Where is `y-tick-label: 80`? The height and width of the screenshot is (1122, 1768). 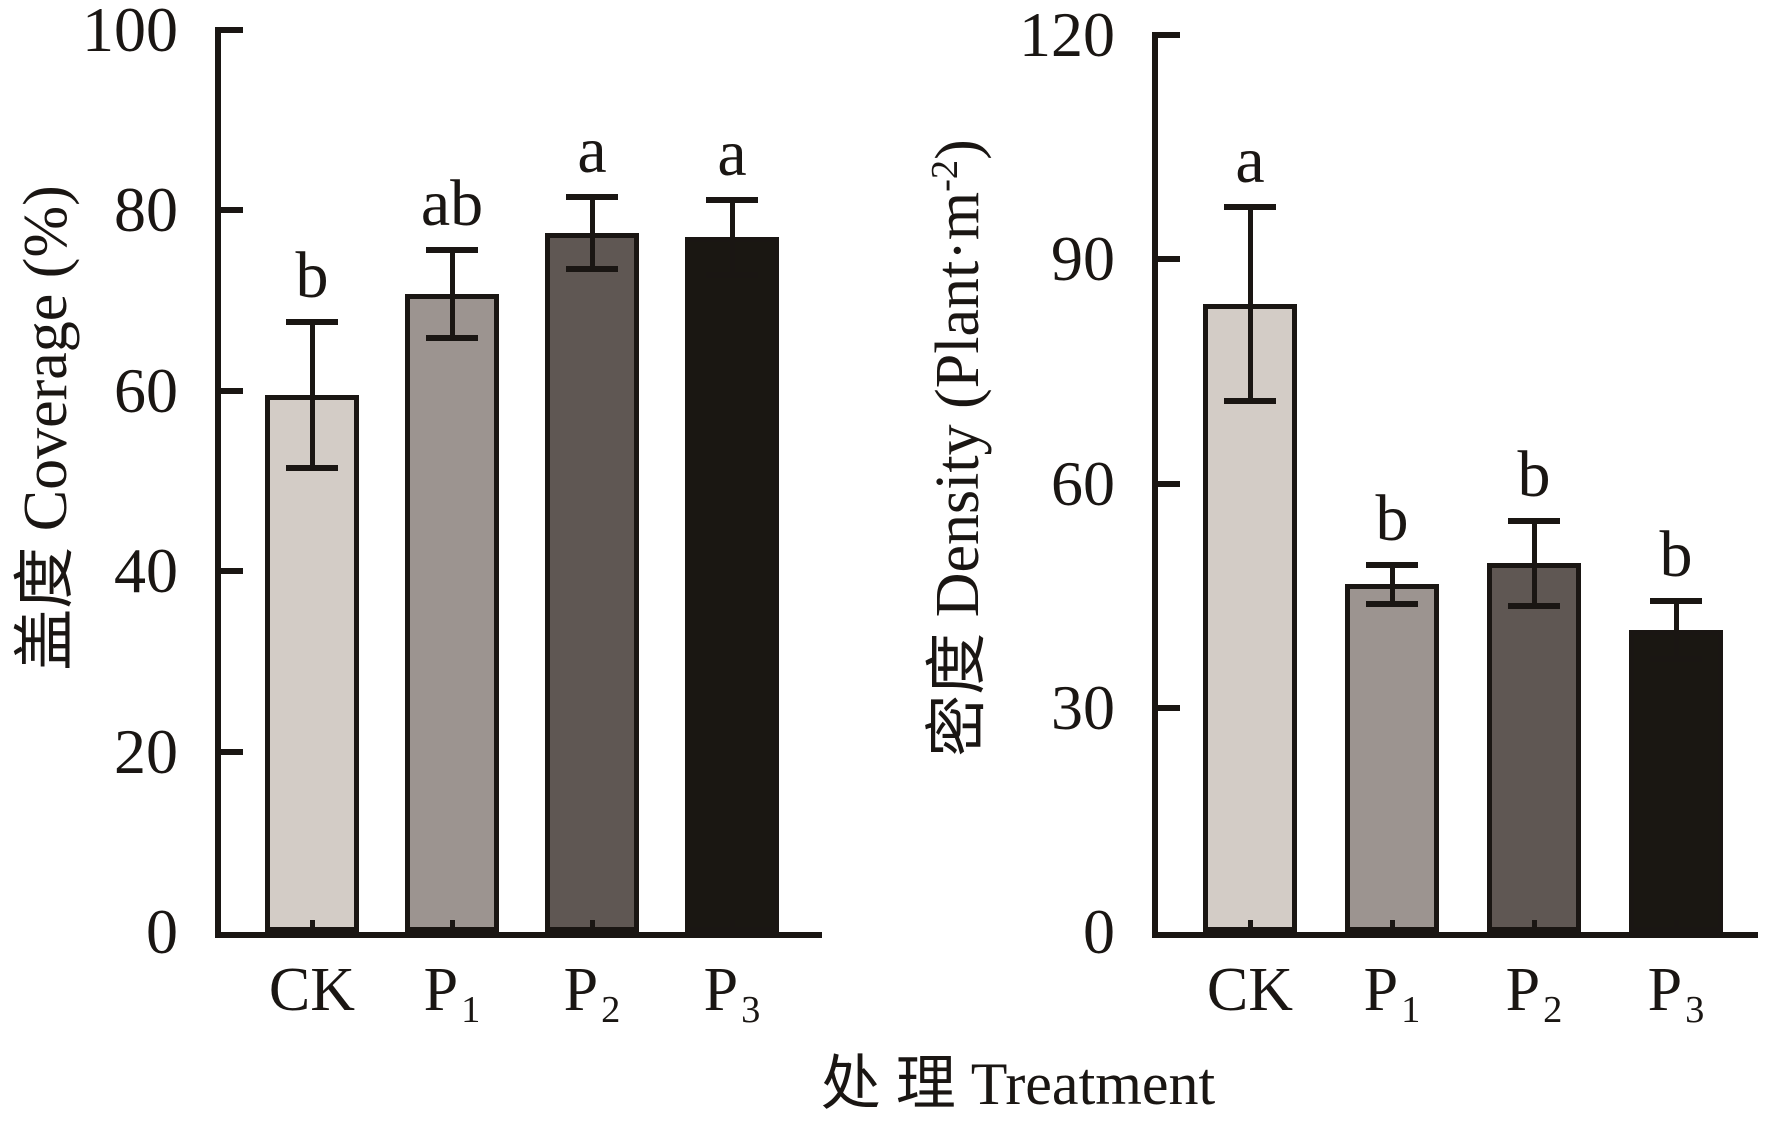 y-tick-label: 80 is located at coordinates (146, 210).